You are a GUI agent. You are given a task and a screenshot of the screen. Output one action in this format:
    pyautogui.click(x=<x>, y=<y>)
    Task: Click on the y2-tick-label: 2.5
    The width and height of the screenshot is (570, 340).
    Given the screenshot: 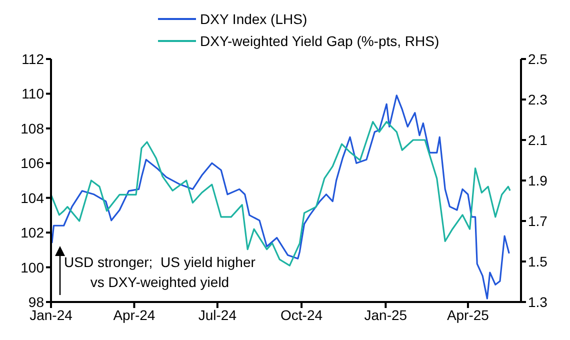 What is the action you would take?
    pyautogui.click(x=538, y=58)
    